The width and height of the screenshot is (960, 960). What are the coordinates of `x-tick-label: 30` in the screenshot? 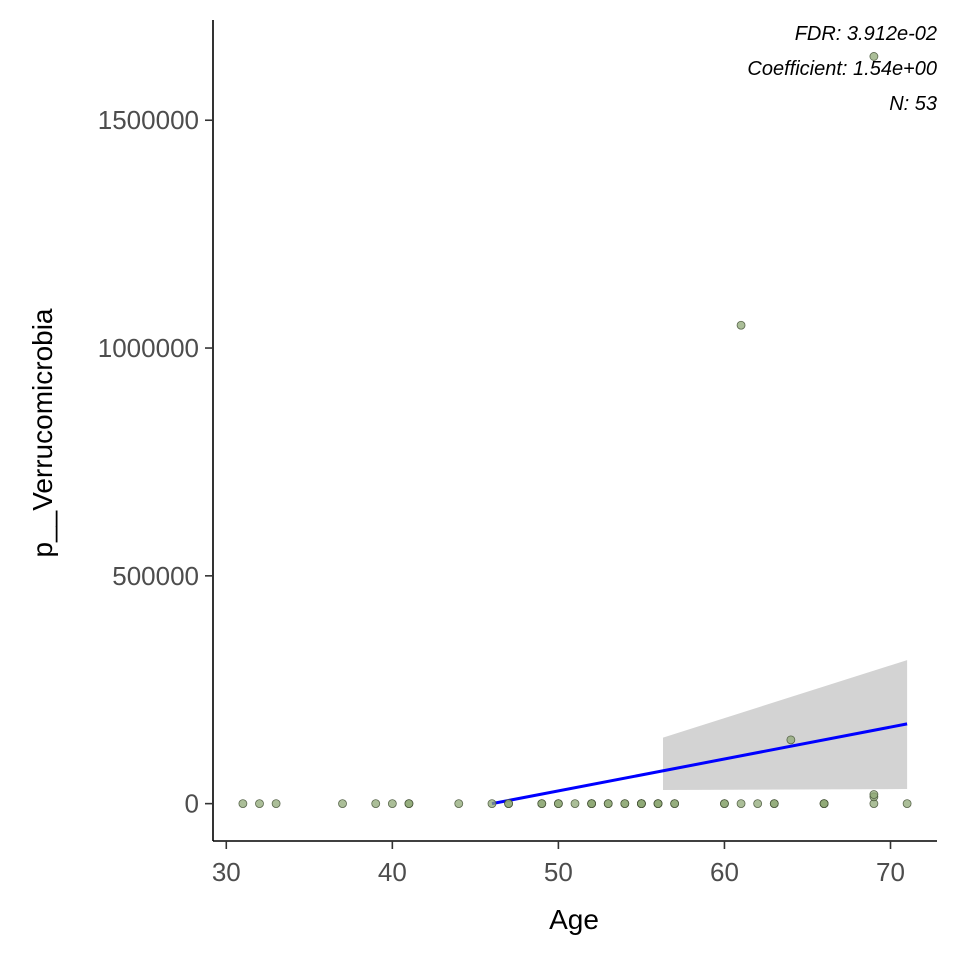 It's located at (226, 872).